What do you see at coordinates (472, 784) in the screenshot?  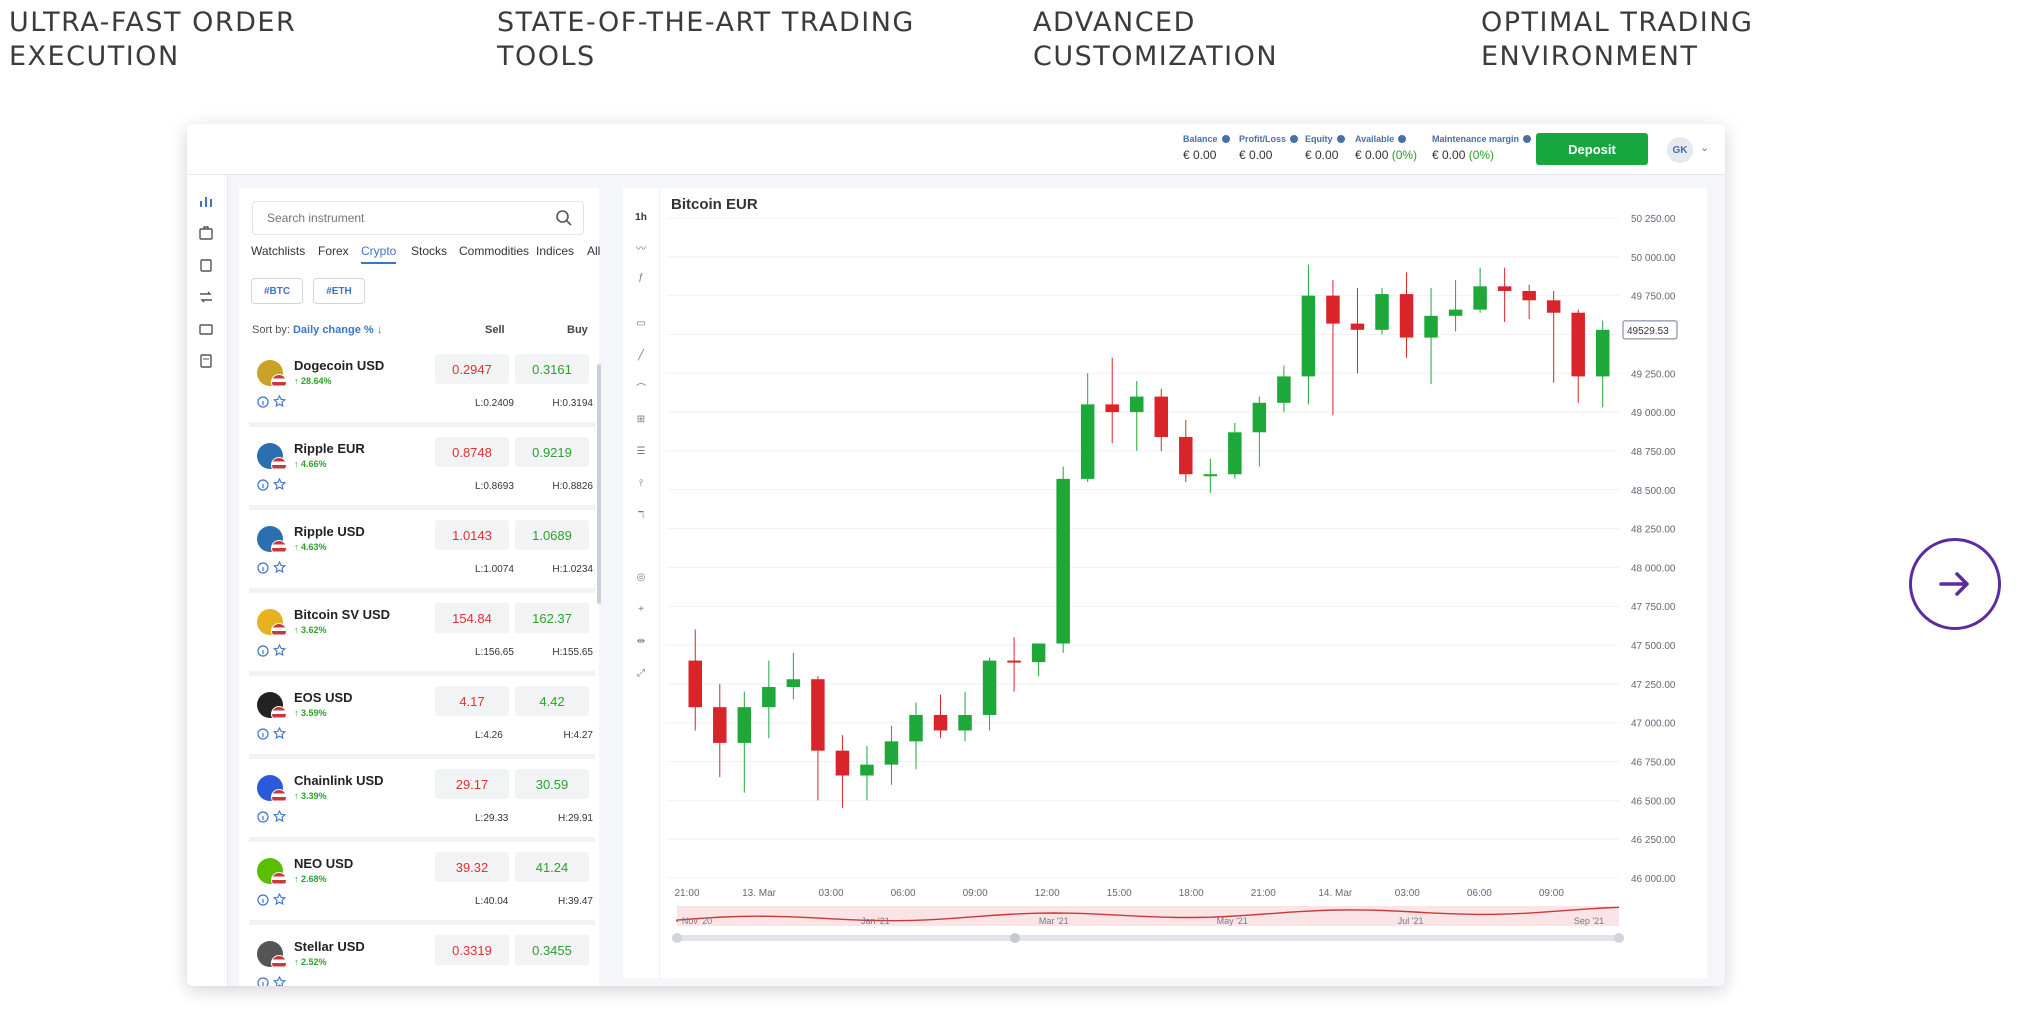 I see `sell-button: 29.17` at bounding box center [472, 784].